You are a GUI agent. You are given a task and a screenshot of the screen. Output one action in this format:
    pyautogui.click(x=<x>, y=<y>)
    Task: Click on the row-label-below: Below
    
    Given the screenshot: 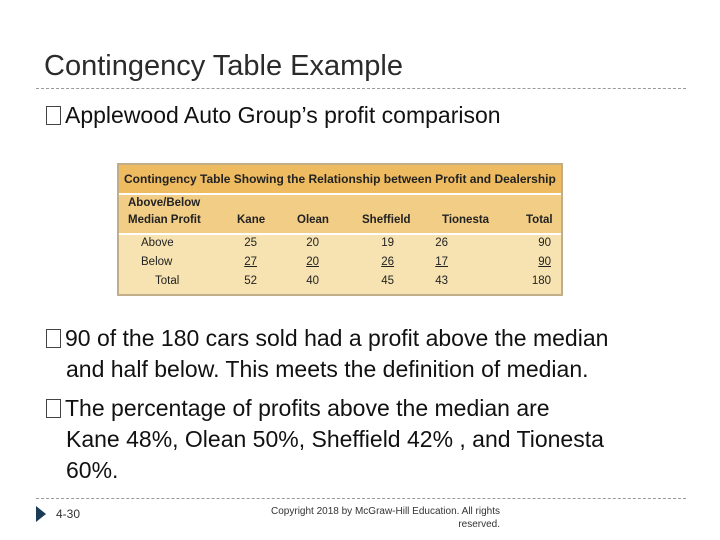 What is the action you would take?
    pyautogui.click(x=157, y=262)
    